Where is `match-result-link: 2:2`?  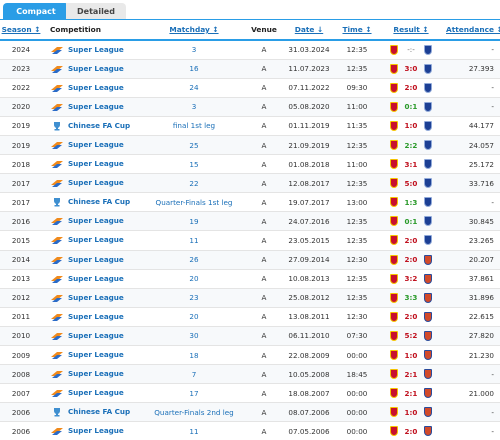
match-result-link: 2:2 is located at coordinates (411, 145).